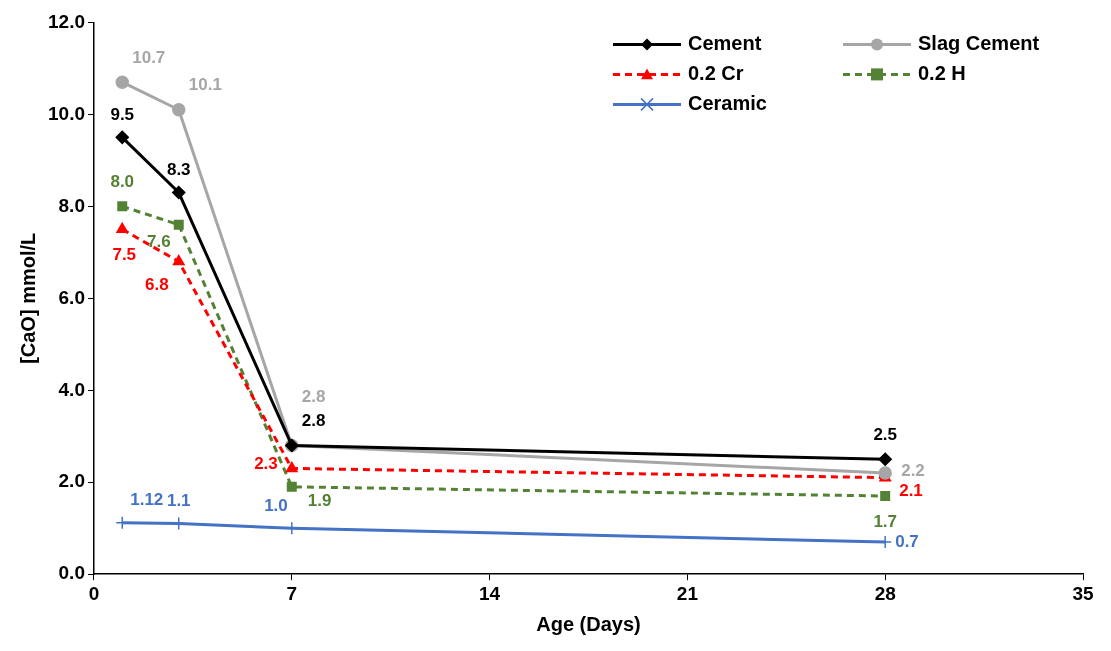  I want to click on y-tick-label: 4.0, so click(71, 389).